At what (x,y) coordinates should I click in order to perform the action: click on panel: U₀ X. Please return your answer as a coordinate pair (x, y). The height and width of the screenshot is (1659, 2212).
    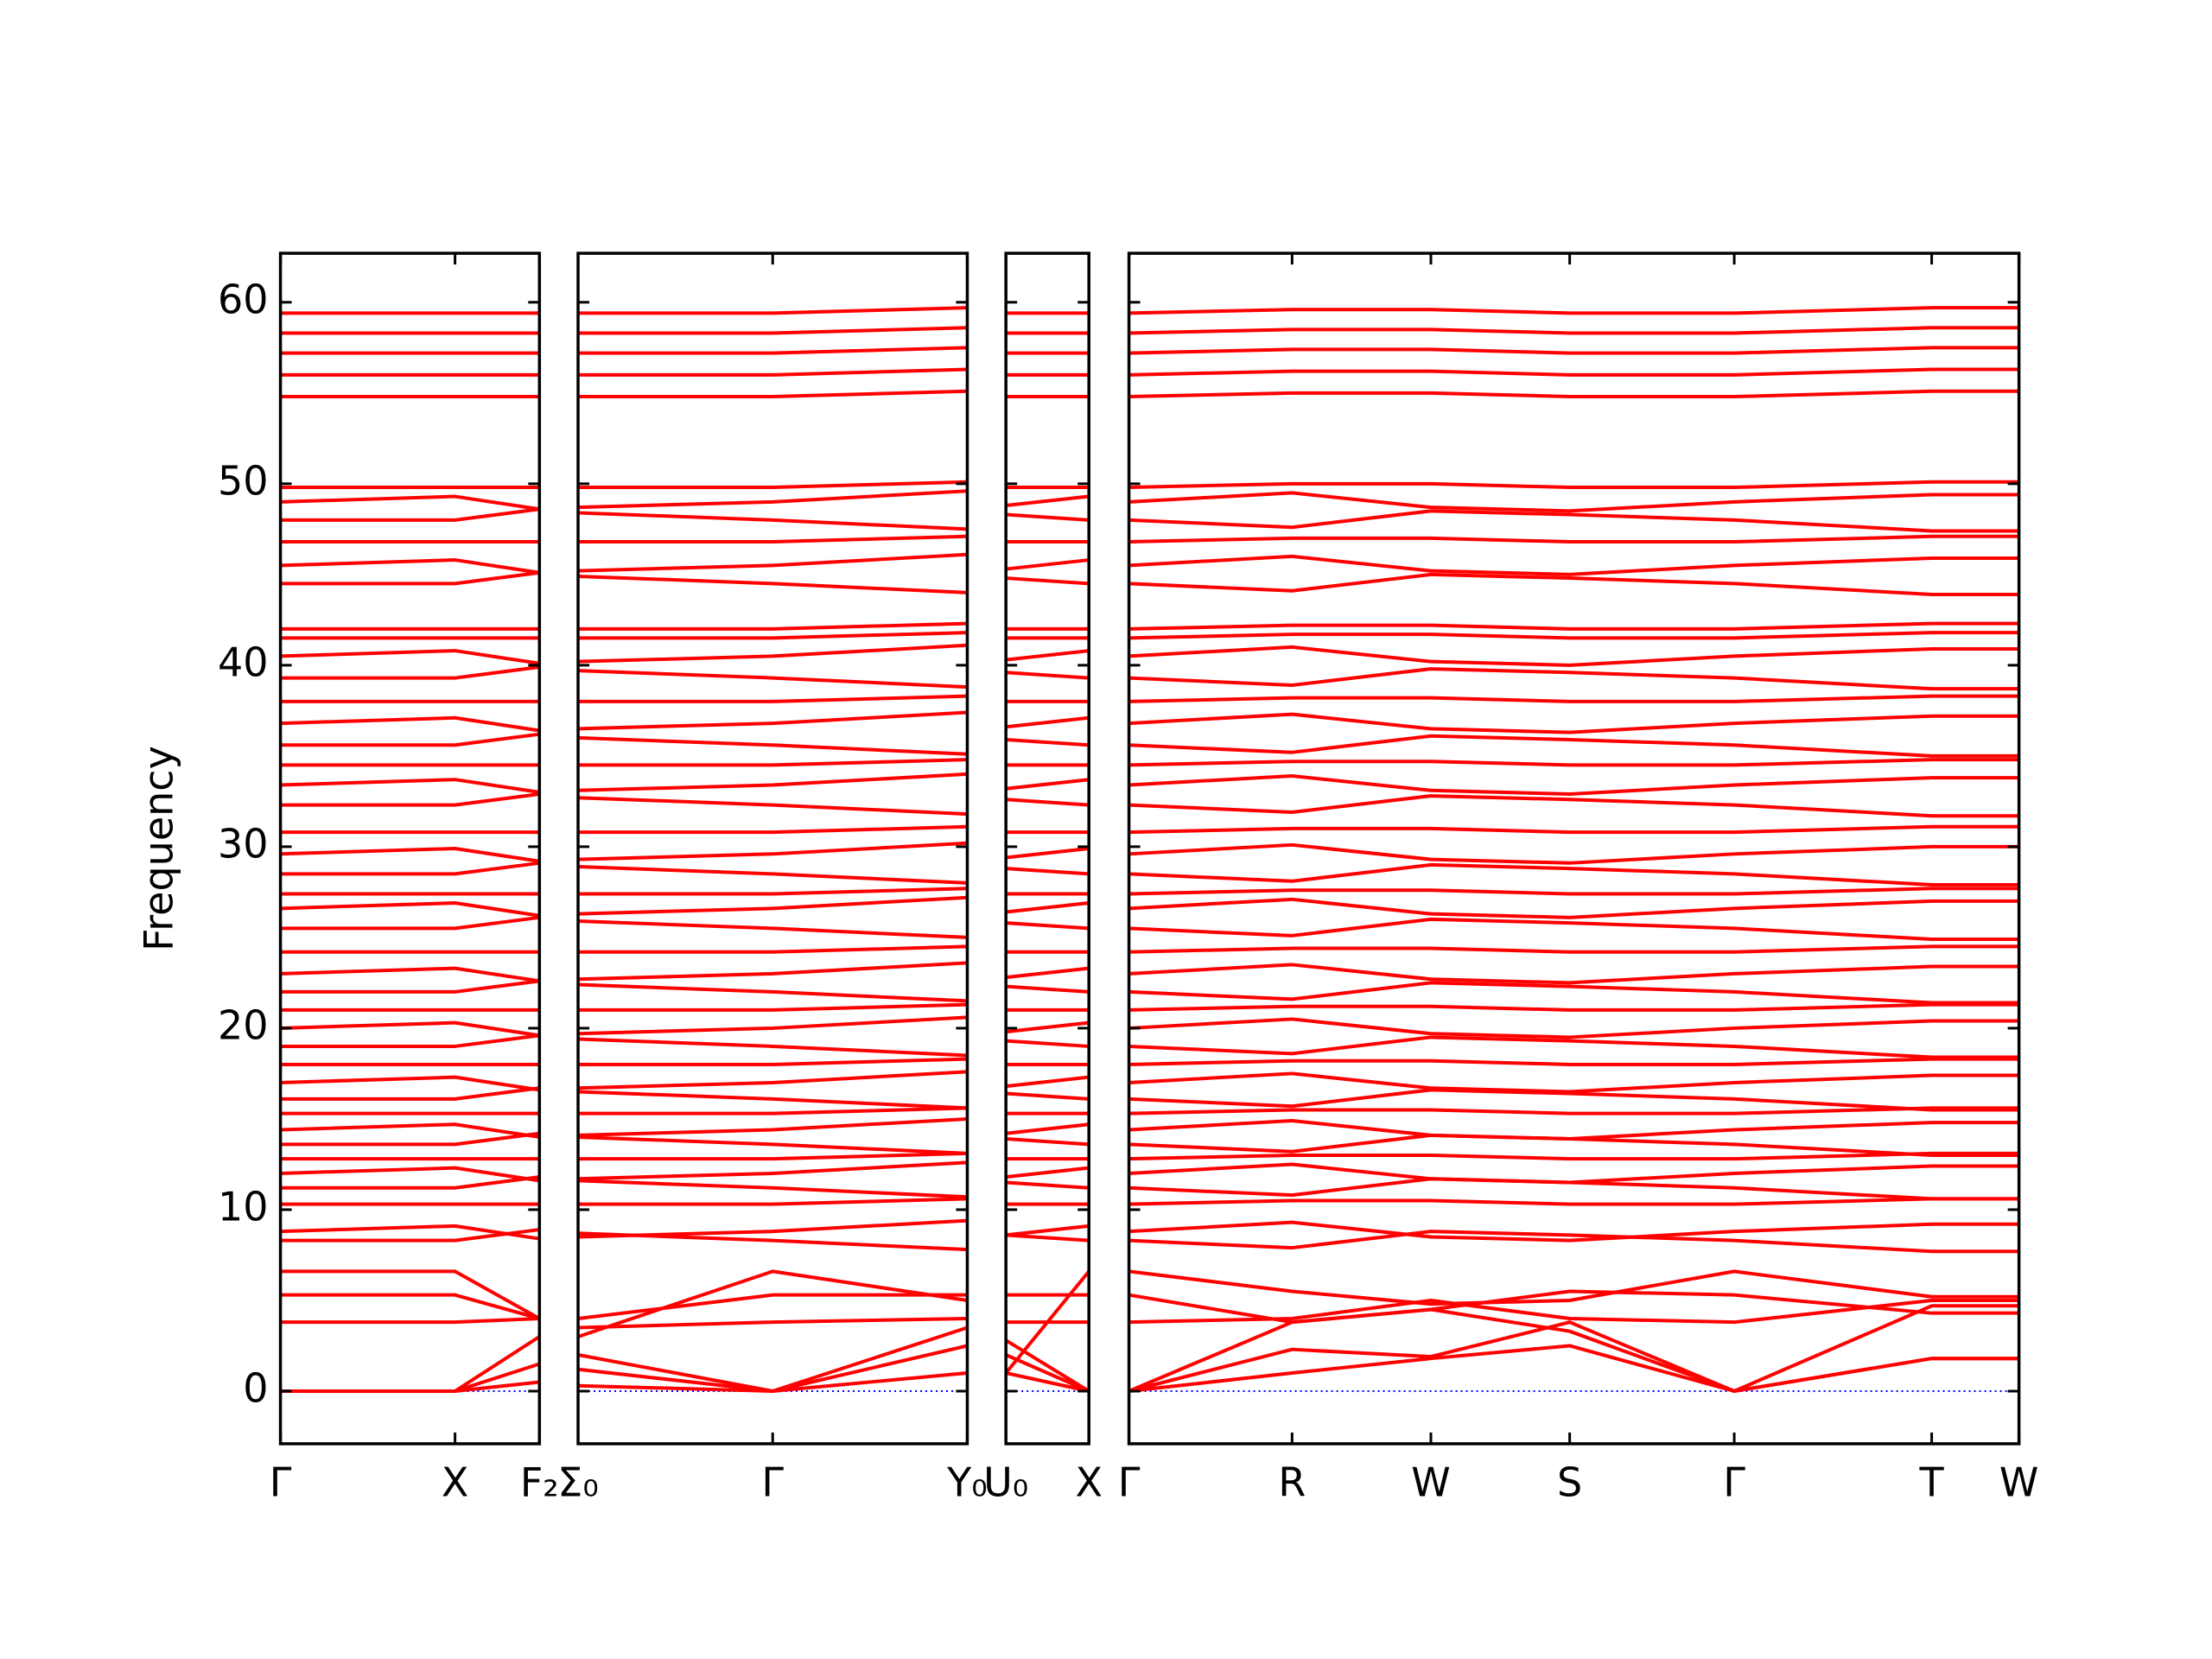
    Looking at the image, I should click on (1043, 878).